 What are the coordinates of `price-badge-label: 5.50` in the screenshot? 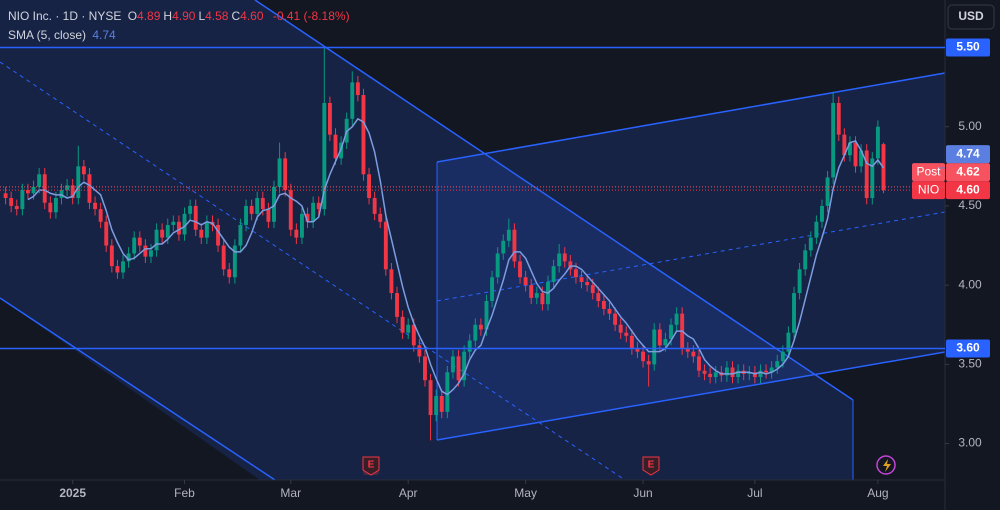 It's located at (968, 47).